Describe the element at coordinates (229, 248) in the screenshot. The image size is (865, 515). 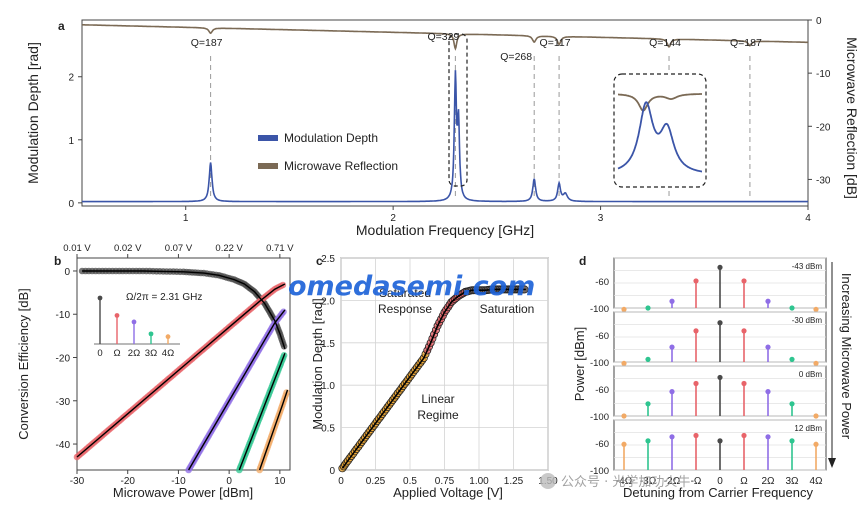
I see `panel-b-top-tick-label: 0.22 V` at that location.